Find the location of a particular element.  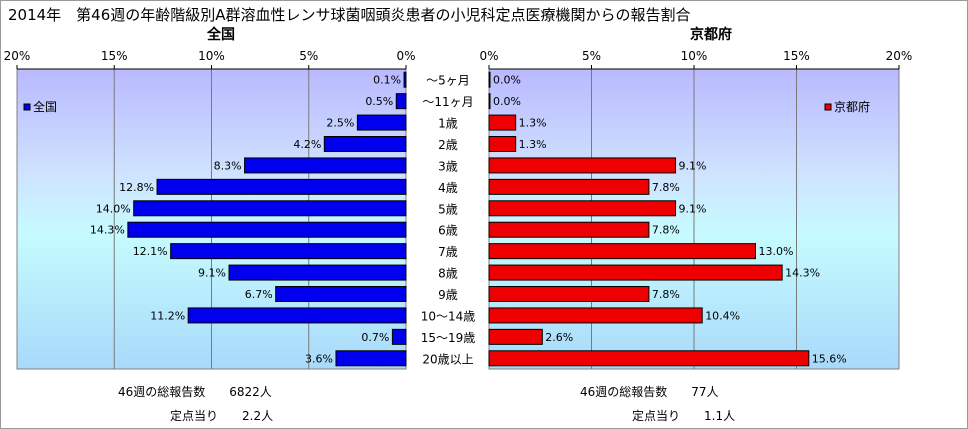

age-category-label: 8歳 is located at coordinates (448, 274).